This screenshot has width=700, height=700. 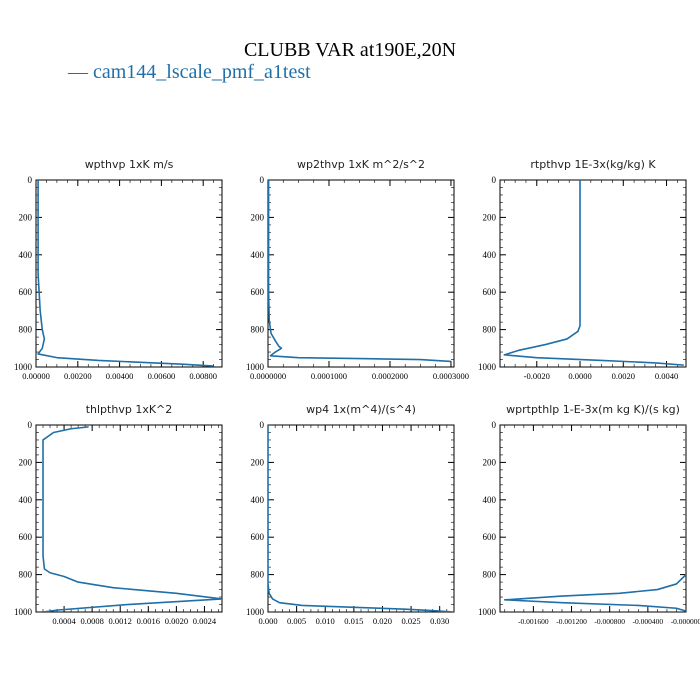 What do you see at coordinates (350, 50) in the screenshot?
I see `figure-title: CLUBB VAR at190E,20N` at bounding box center [350, 50].